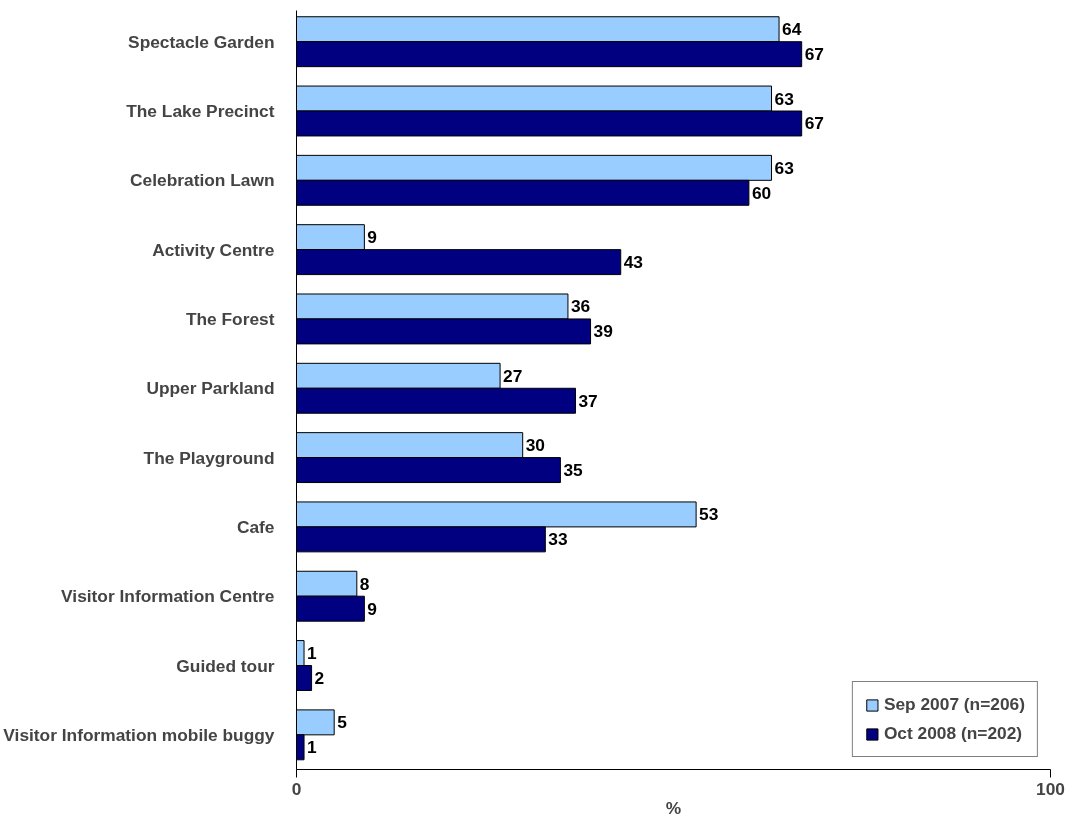  What do you see at coordinates (230, 318) in the screenshot?
I see `y-tick-label: The Forest` at bounding box center [230, 318].